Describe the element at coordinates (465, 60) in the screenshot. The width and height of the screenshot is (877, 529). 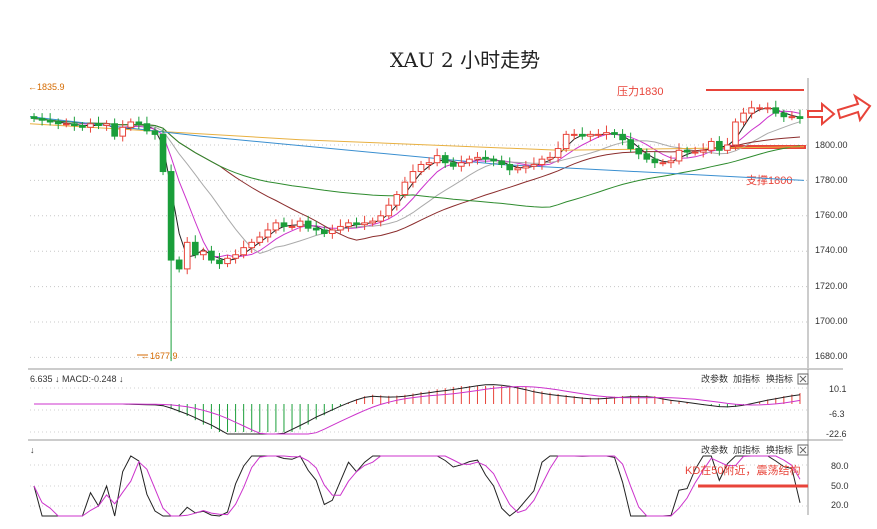
I see `chart-title: XAU 2 小时走势` at that location.